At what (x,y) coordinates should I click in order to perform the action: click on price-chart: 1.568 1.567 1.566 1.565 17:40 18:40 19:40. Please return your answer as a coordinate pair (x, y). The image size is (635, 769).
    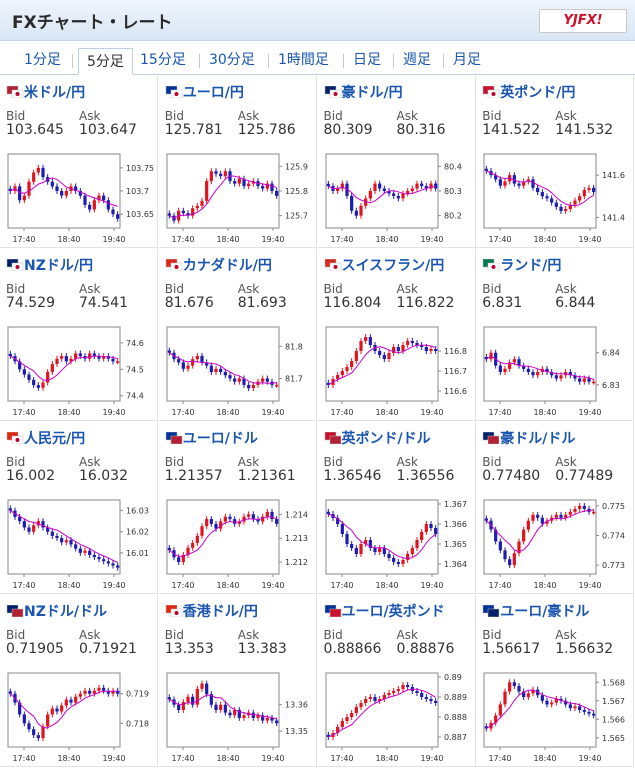
    Looking at the image, I should click on (557, 718).